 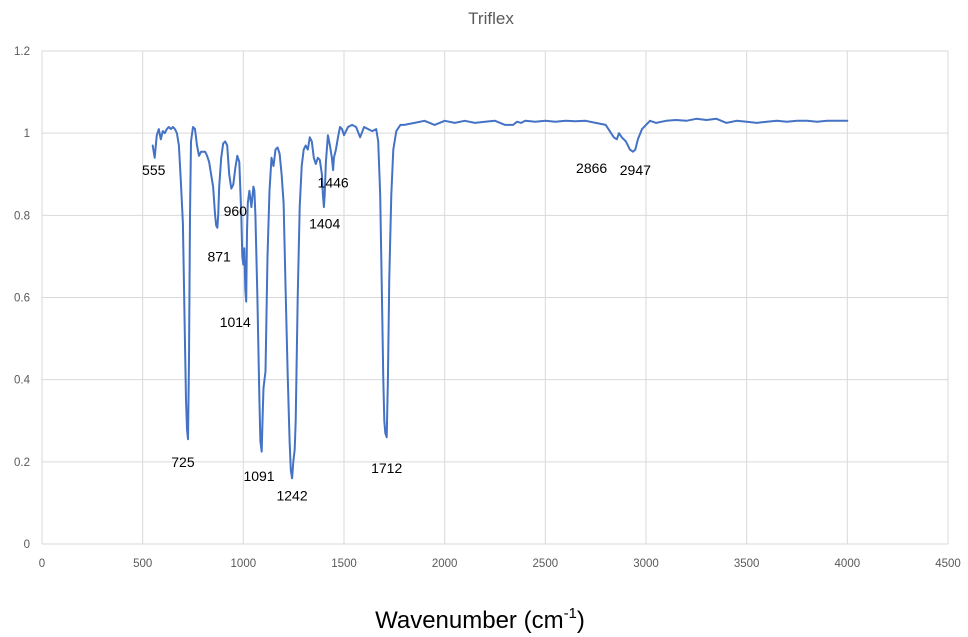 I want to click on y-tick-label: 0.4, so click(x=22, y=381).